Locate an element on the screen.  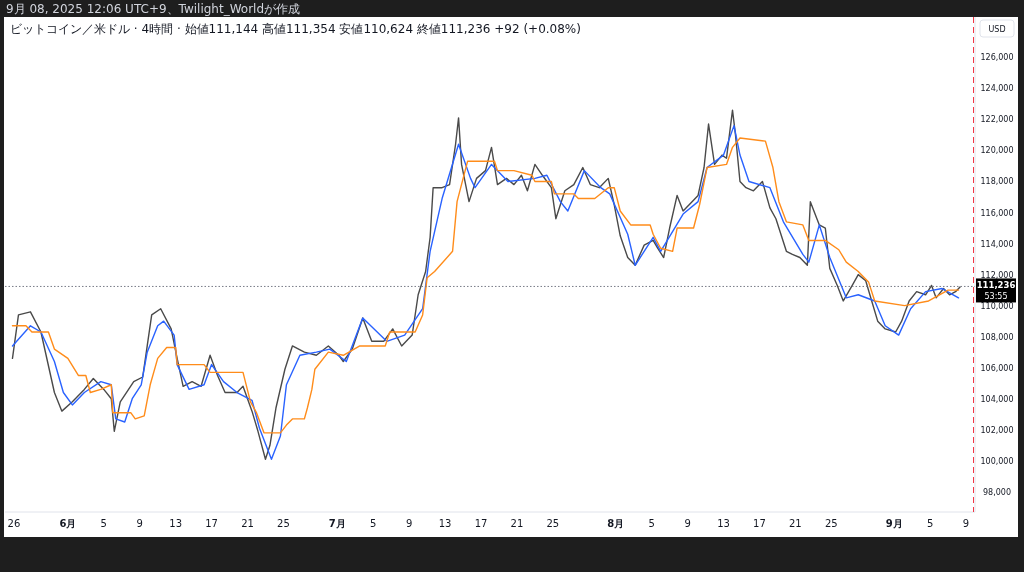
y-tick-label: 100,000 is located at coordinates (997, 461).